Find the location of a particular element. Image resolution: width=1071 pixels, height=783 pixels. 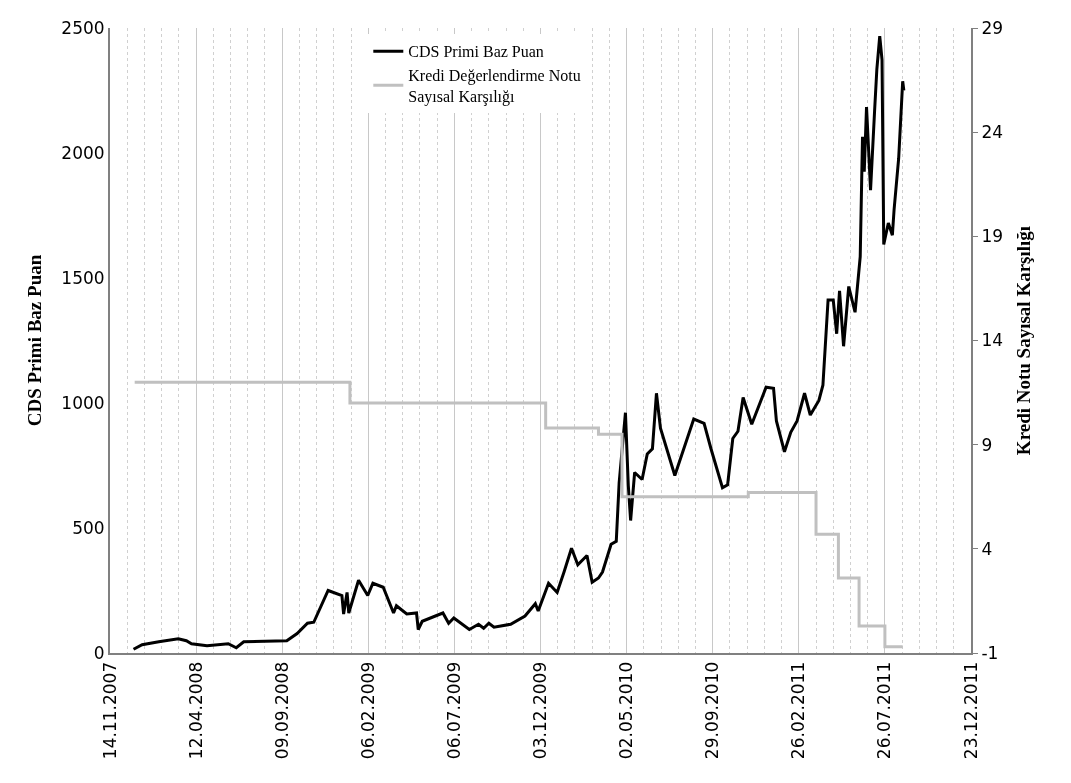

x-tick-label: 03.12.2009 is located at coordinates (540, 710).